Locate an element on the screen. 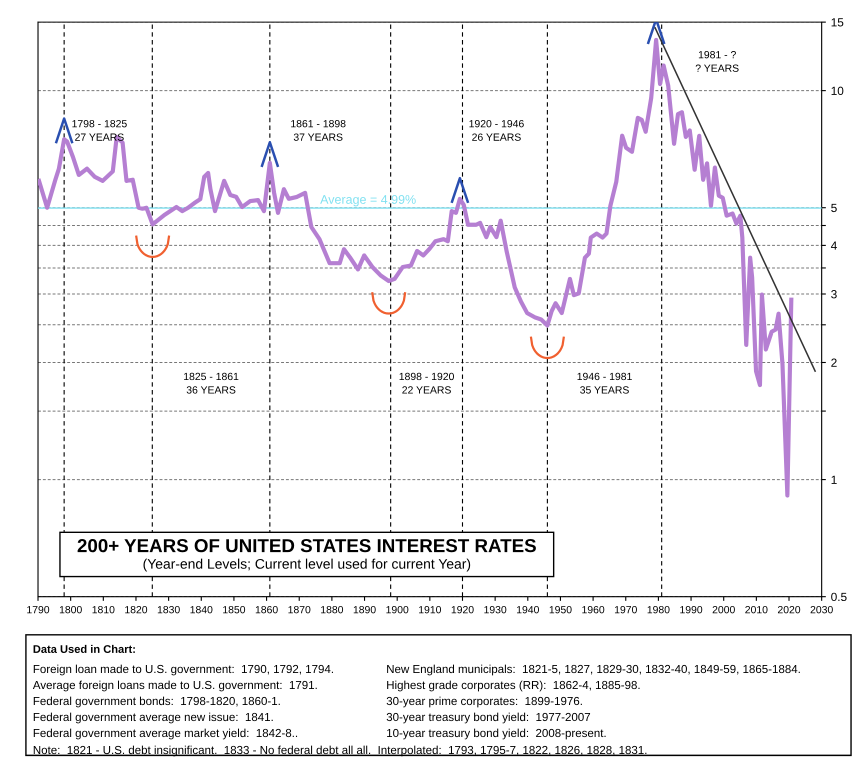 The width and height of the screenshot is (864, 763). text: 30-year treasury bond yield: 1977-2007 is located at coordinates (488, 718).